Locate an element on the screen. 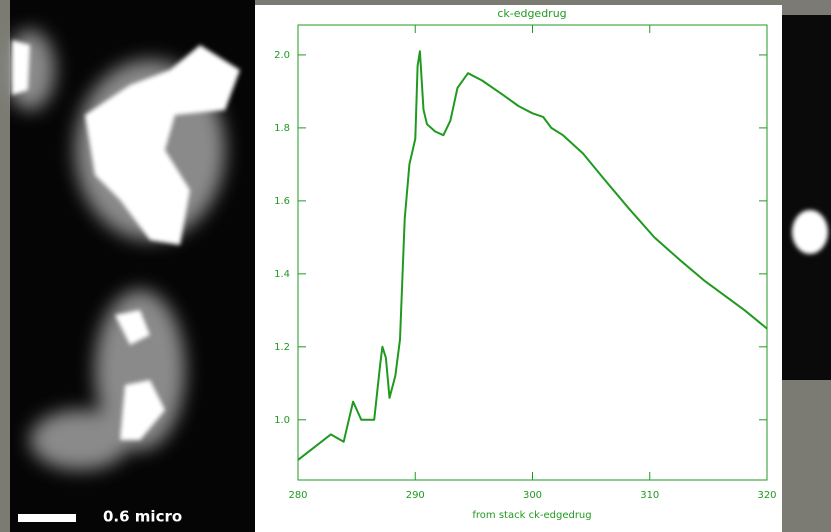 Image resolution: width=831 pixels, height=532 pixels. chart-title: ck-edgedrug is located at coordinates (531, 13).